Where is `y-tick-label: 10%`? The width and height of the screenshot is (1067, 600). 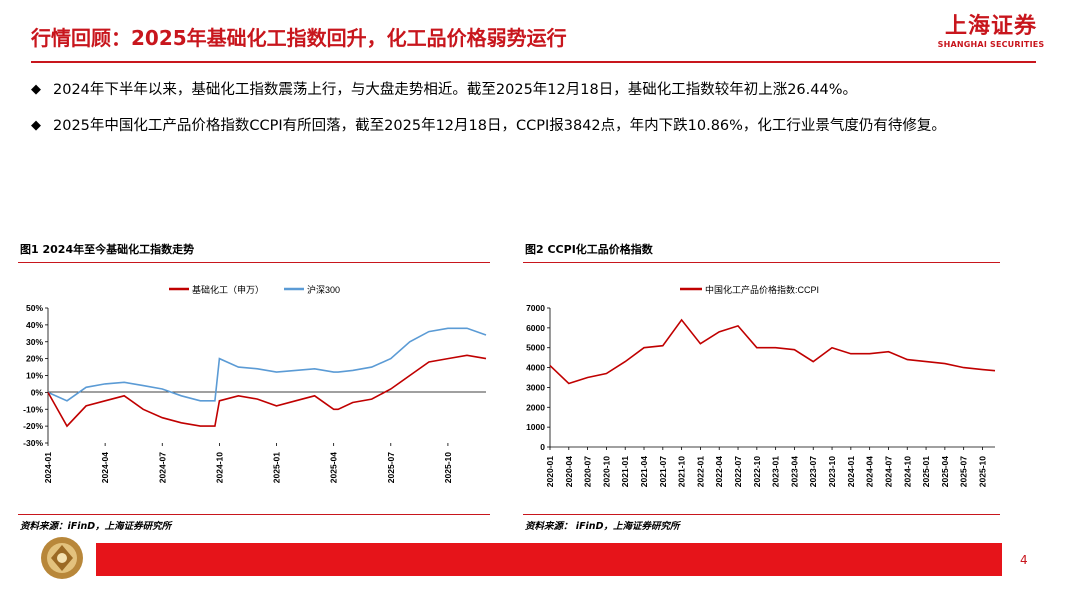
y-tick-label: 10% is located at coordinates (34, 376).